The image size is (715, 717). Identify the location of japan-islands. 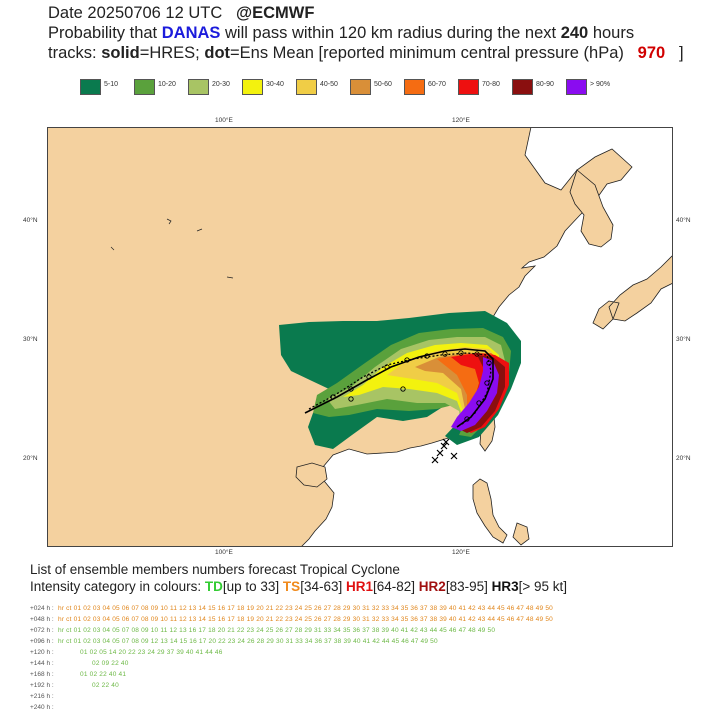
(633, 292).